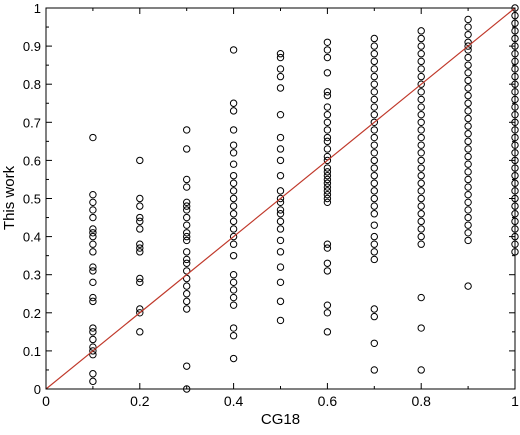 The height and width of the screenshot is (435, 520). What do you see at coordinates (32, 122) in the screenshot?
I see `y-tick-label: 0.7` at bounding box center [32, 122].